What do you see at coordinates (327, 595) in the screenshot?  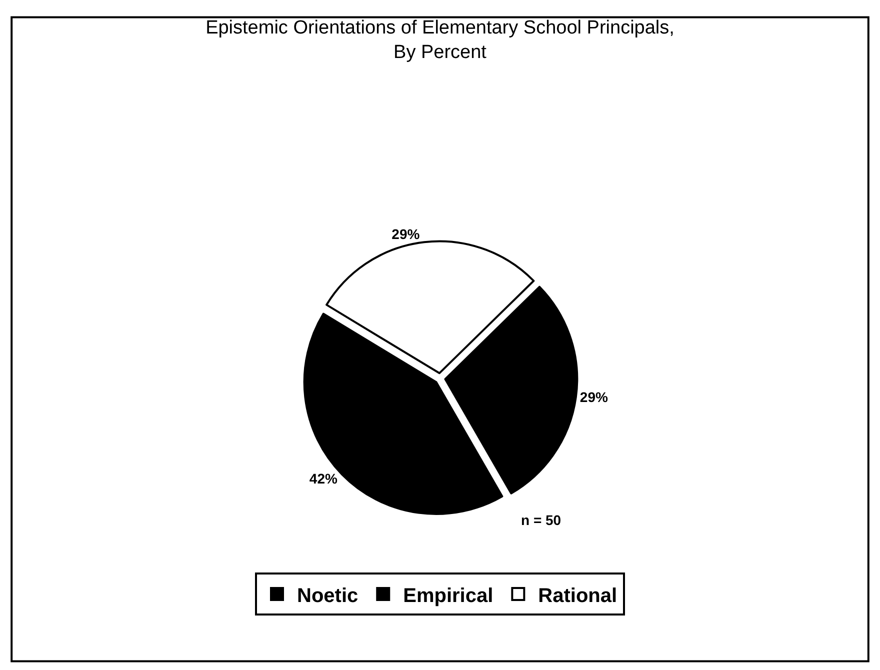 I see `legend-label: Noetic` at bounding box center [327, 595].